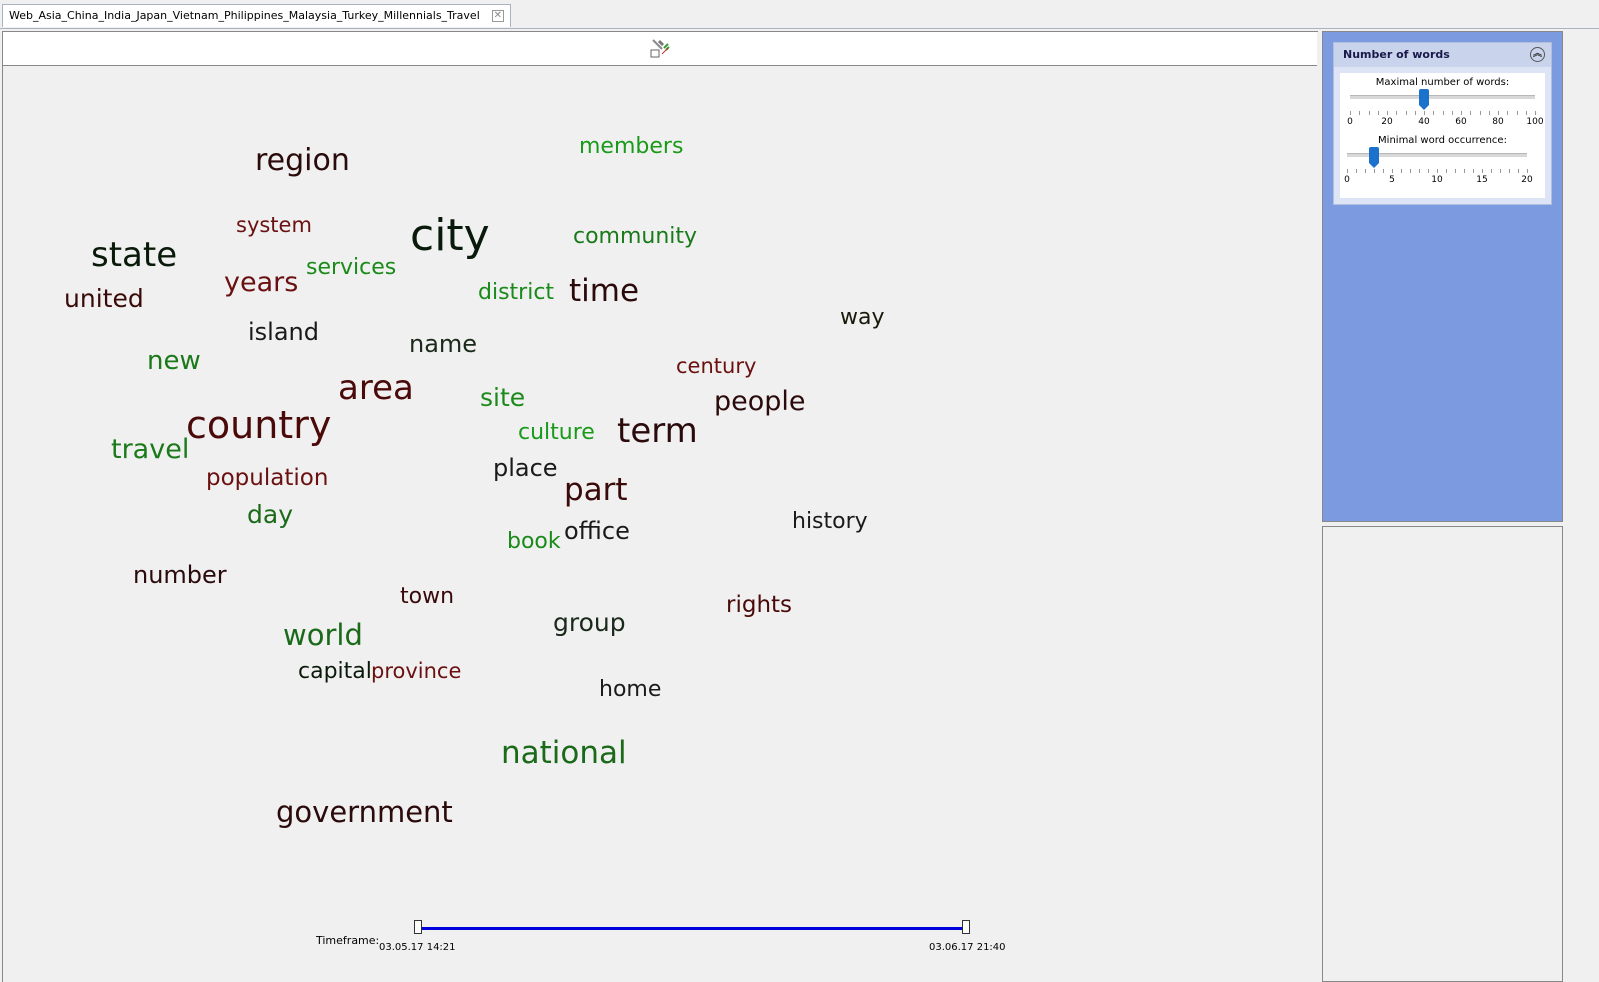  I want to click on timeframe-end-date: 03.06.17 21:40, so click(967, 947).